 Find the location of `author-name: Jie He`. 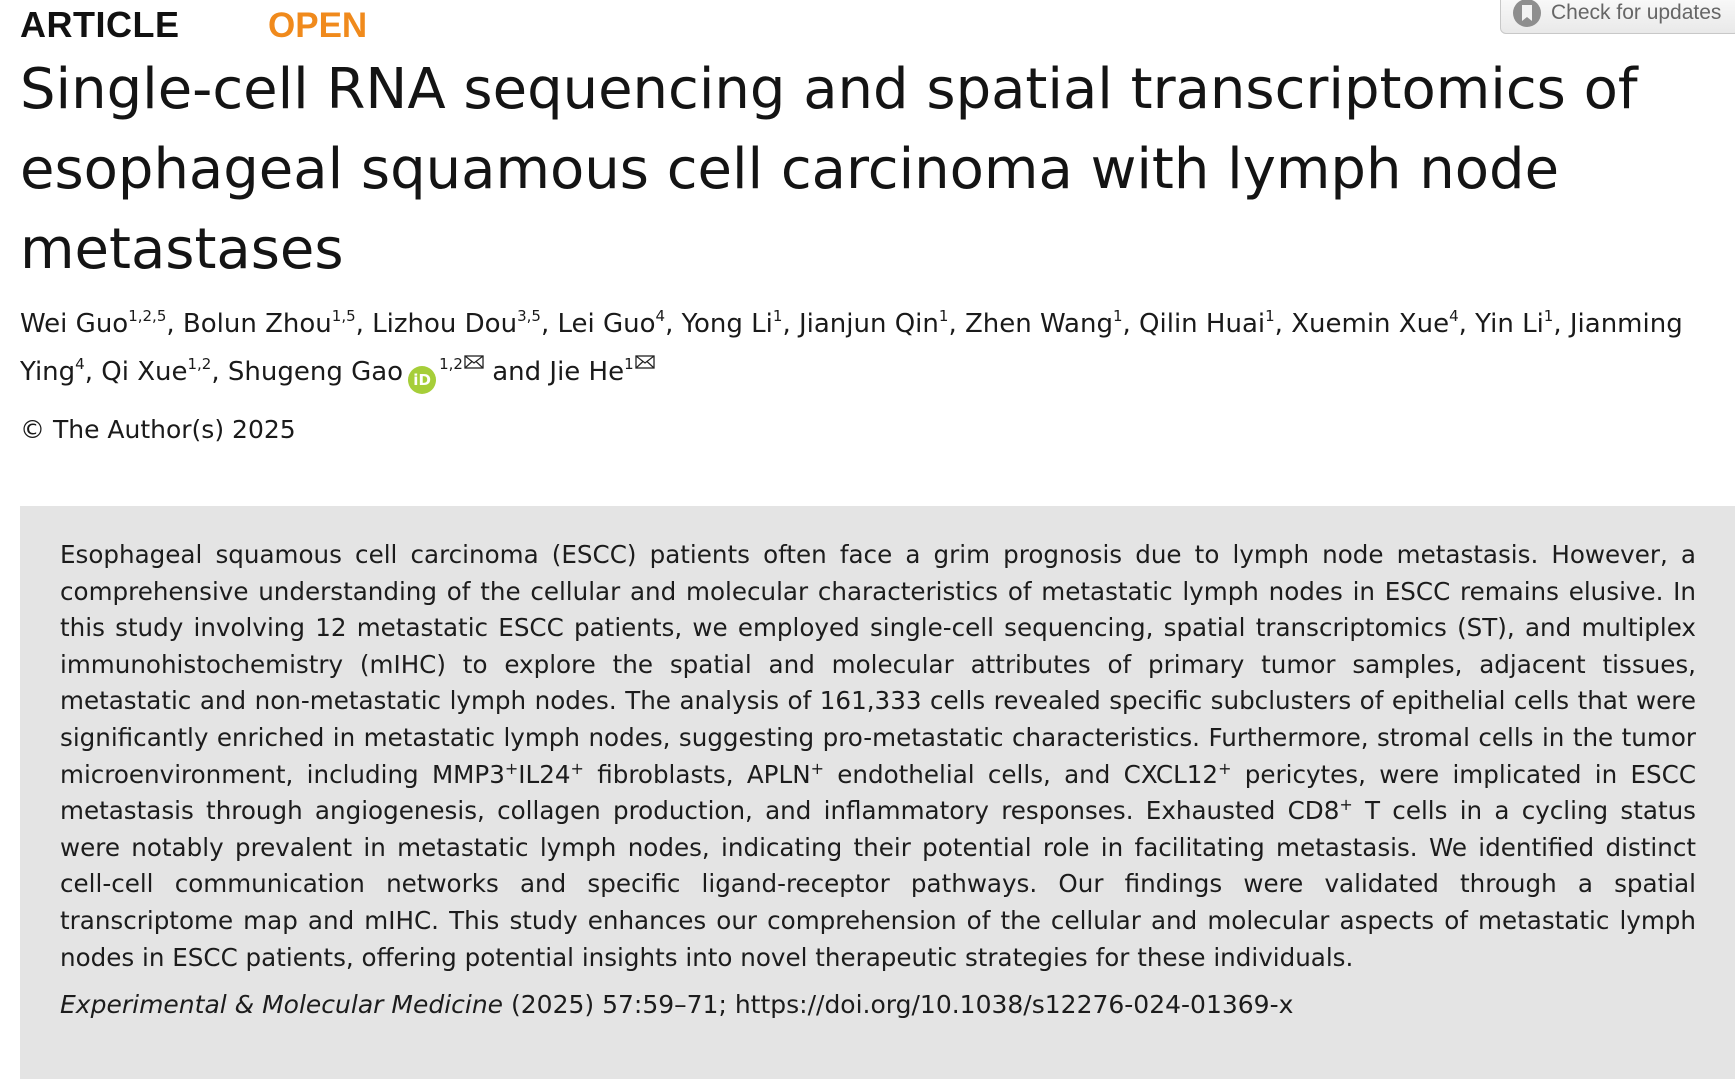

author-name: Jie He is located at coordinates (587, 372).